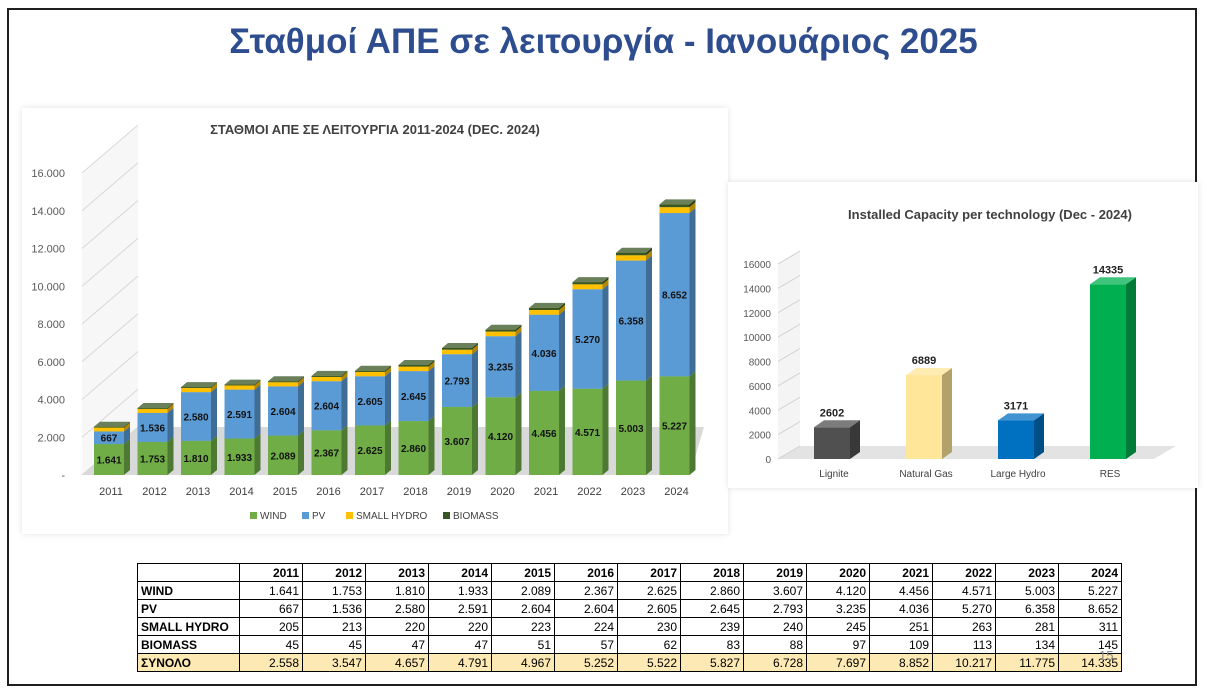  Describe the element at coordinates (127, 424) in the screenshot. I see `bar-biomass-2011-side` at that location.